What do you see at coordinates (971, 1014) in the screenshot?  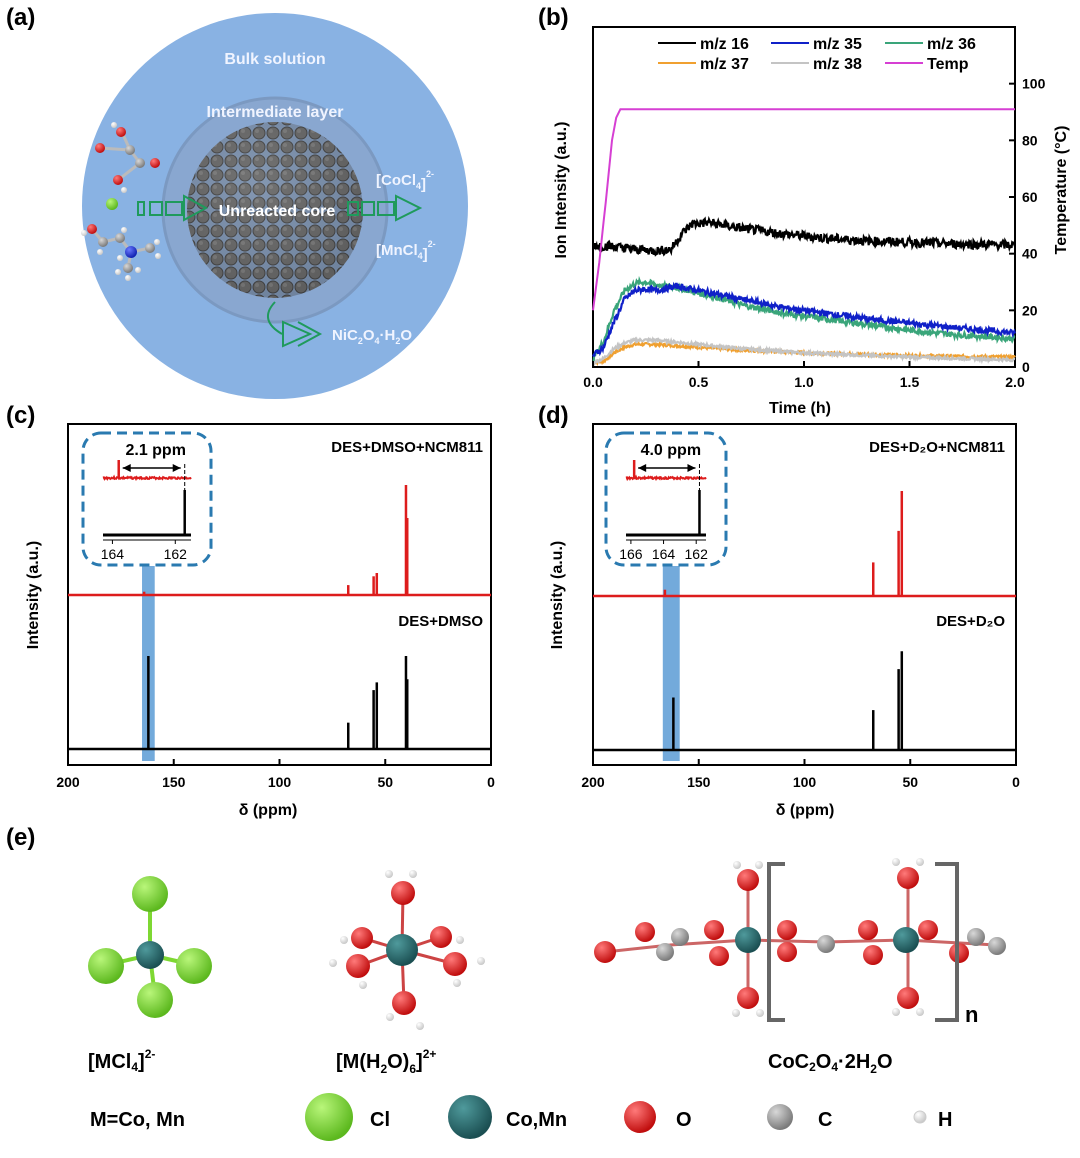 I see `polymer-n-label: n` at bounding box center [971, 1014].